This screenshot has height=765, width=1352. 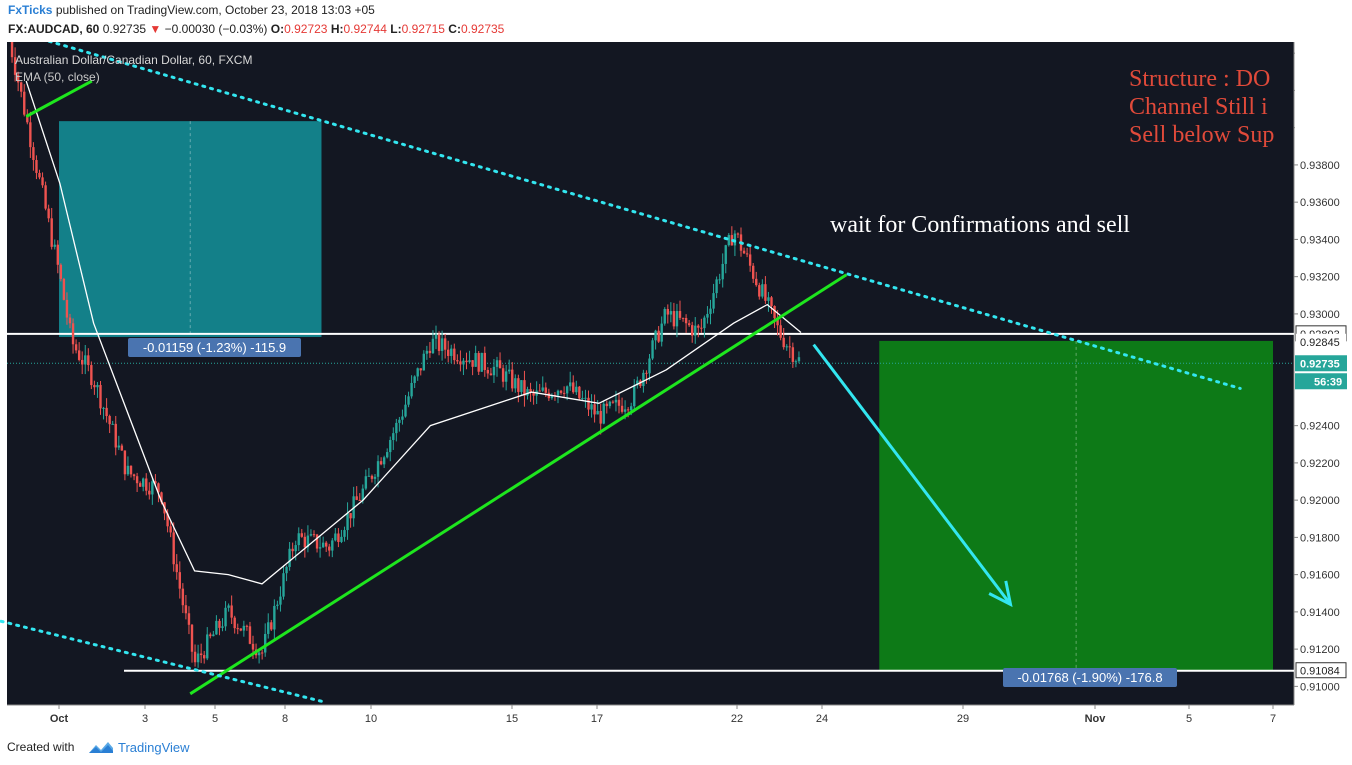 What do you see at coordinates (161, 661) in the screenshot?
I see `lower-channel-line` at bounding box center [161, 661].